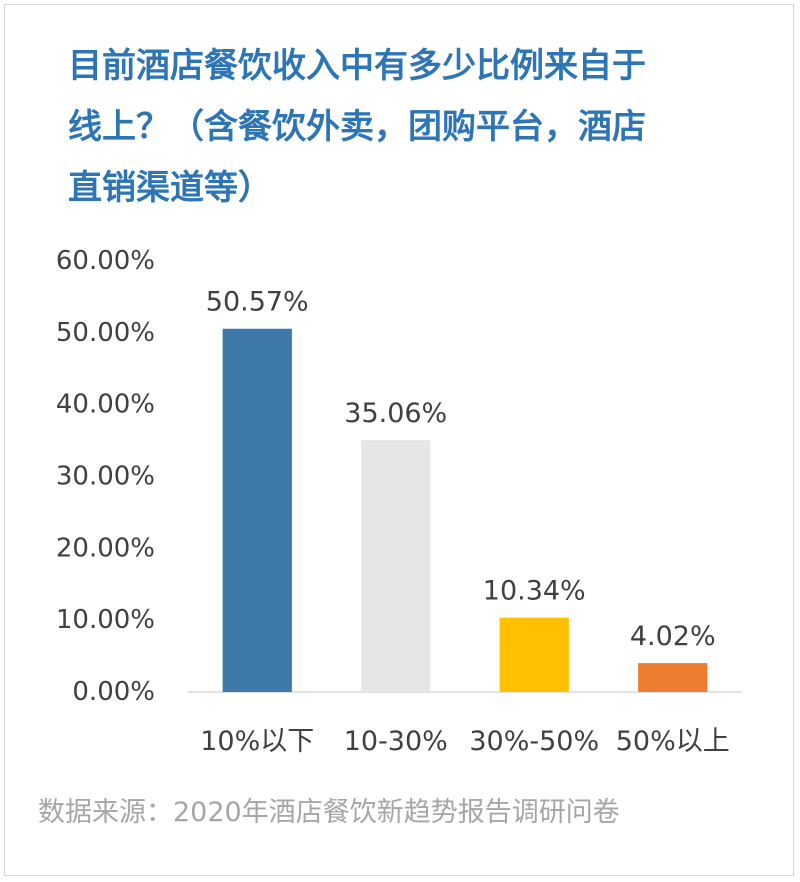  I want to click on title-line-2: 线上？（含餐饮外卖，团购平台，酒店, so click(357, 127).